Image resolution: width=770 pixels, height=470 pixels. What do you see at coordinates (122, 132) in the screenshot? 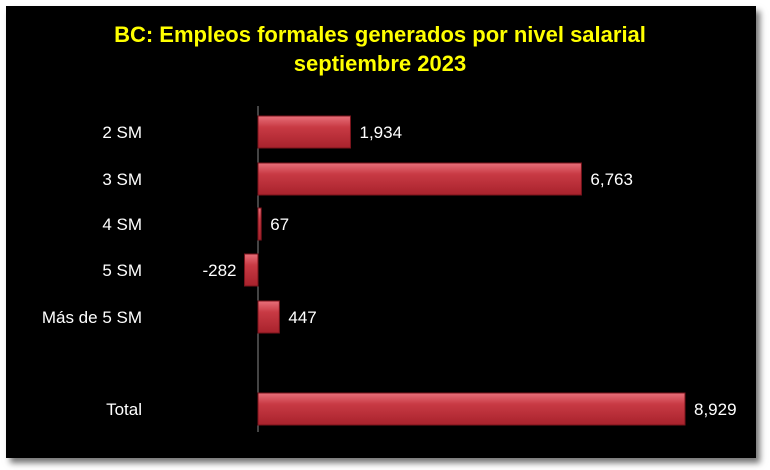
I see `category-label: 2 SM` at bounding box center [122, 132].